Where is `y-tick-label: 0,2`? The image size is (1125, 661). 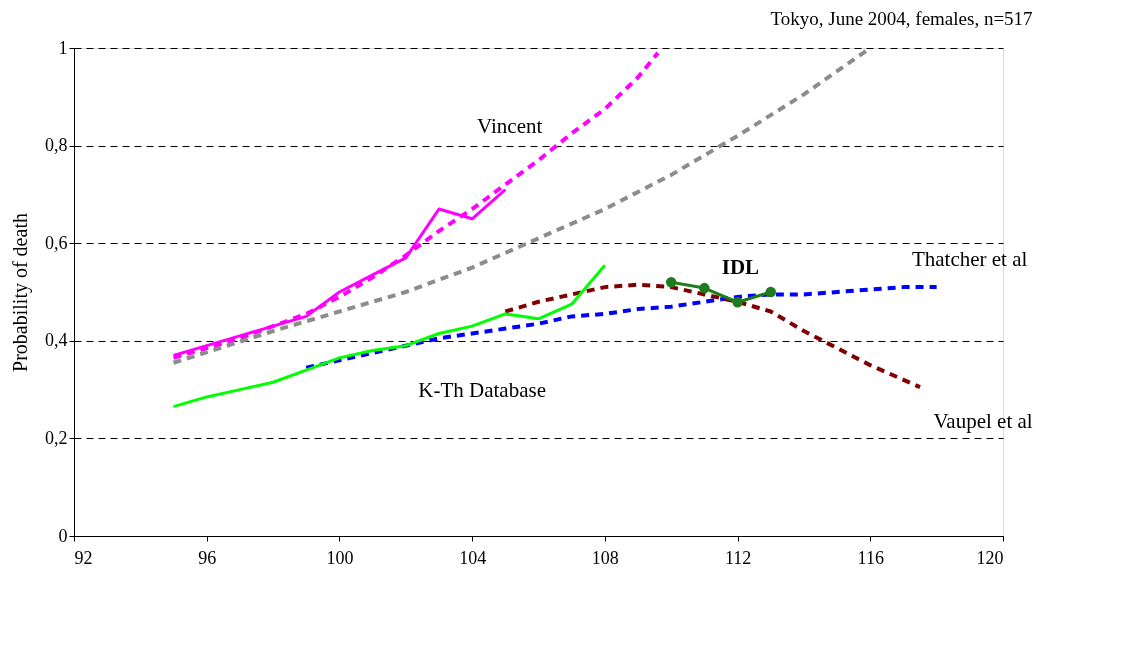 y-tick-label: 0,2 is located at coordinates (56, 437).